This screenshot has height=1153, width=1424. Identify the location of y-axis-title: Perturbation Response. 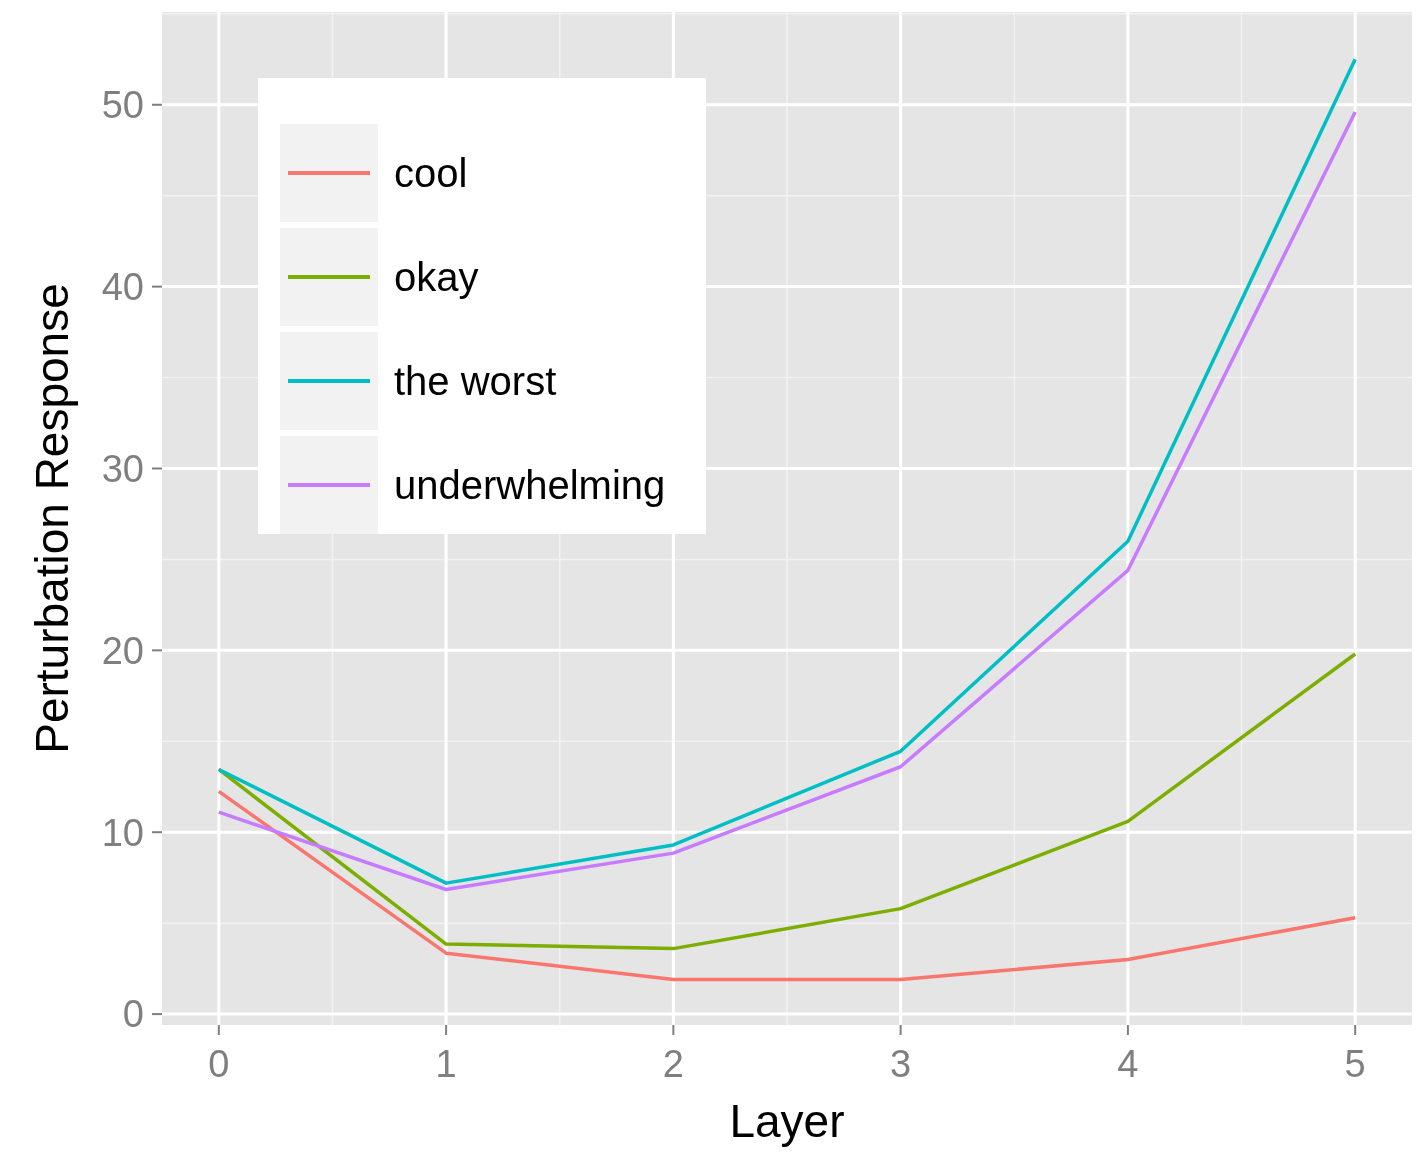
(52, 518).